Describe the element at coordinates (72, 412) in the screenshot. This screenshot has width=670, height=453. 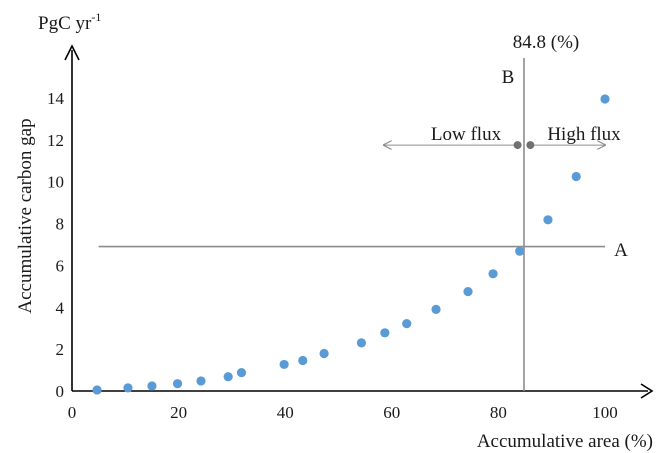
I see `x-tick-label: 0` at that location.